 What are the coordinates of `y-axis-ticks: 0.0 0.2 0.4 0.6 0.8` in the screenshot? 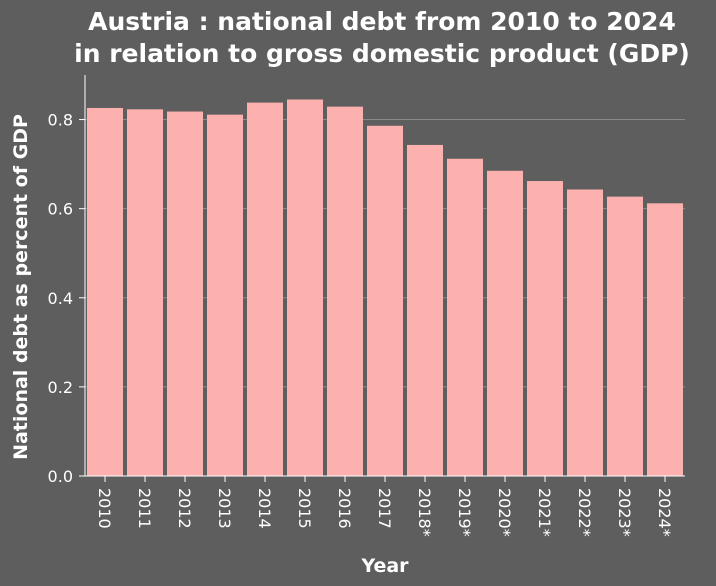 It's located at (66, 298).